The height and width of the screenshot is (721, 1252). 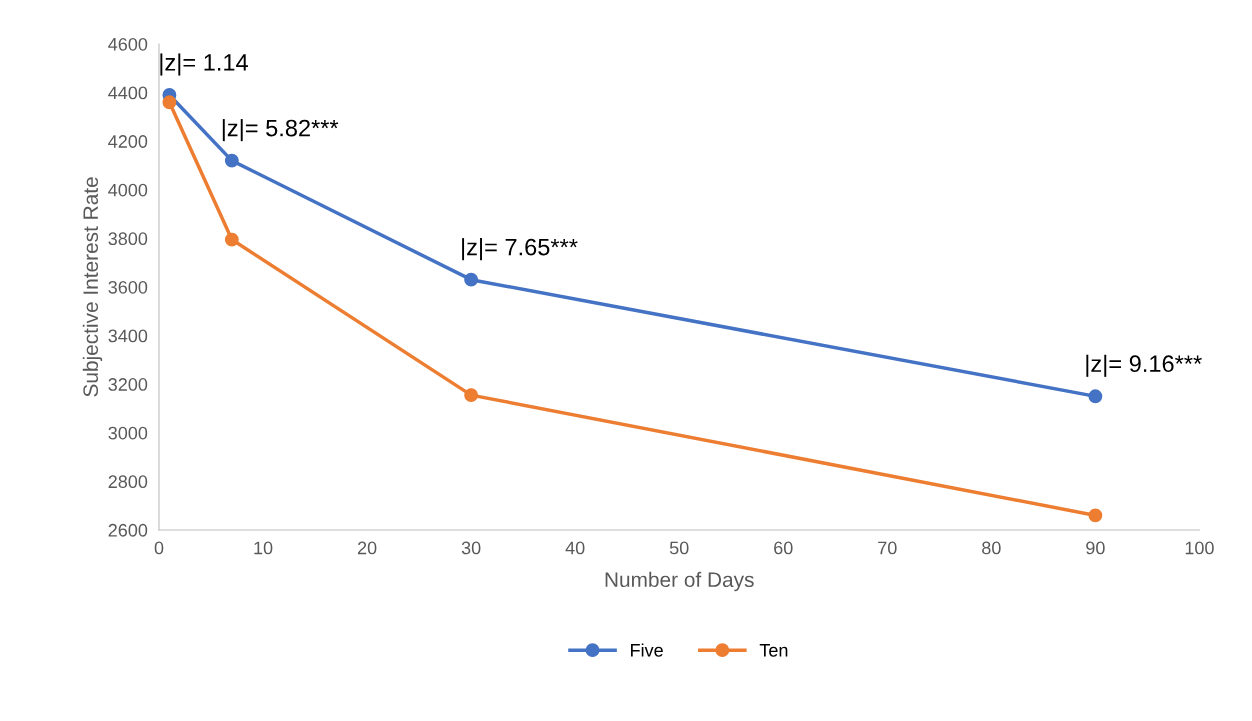 What do you see at coordinates (128, 239) in the screenshot?
I see `y-tick-label: 3800` at bounding box center [128, 239].